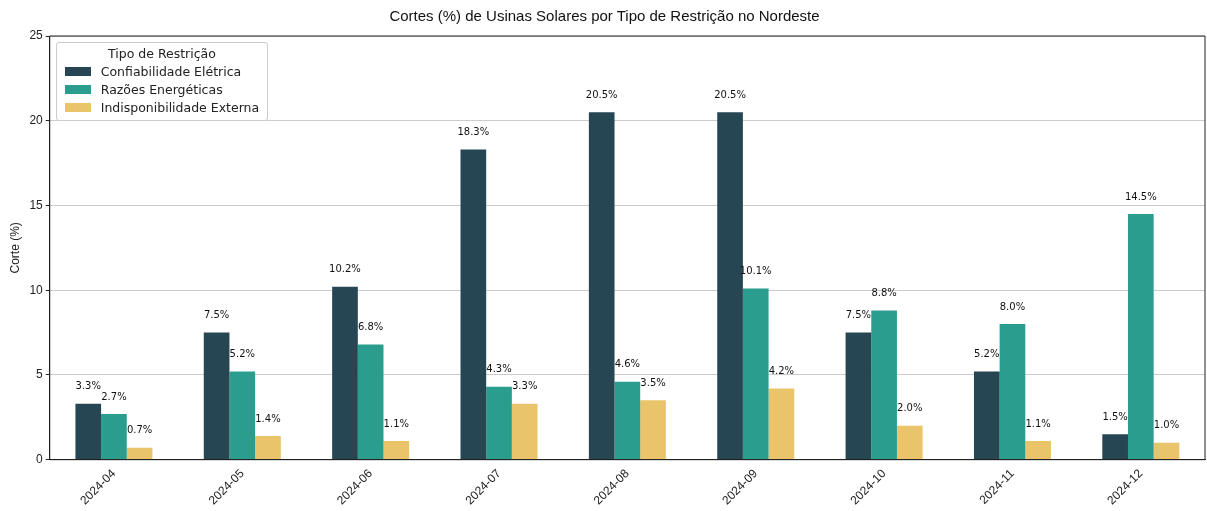 This screenshot has width=1207, height=511. Describe the element at coordinates (161, 89) in the screenshot. I see `legend-label: Razões Energéticas` at that location.